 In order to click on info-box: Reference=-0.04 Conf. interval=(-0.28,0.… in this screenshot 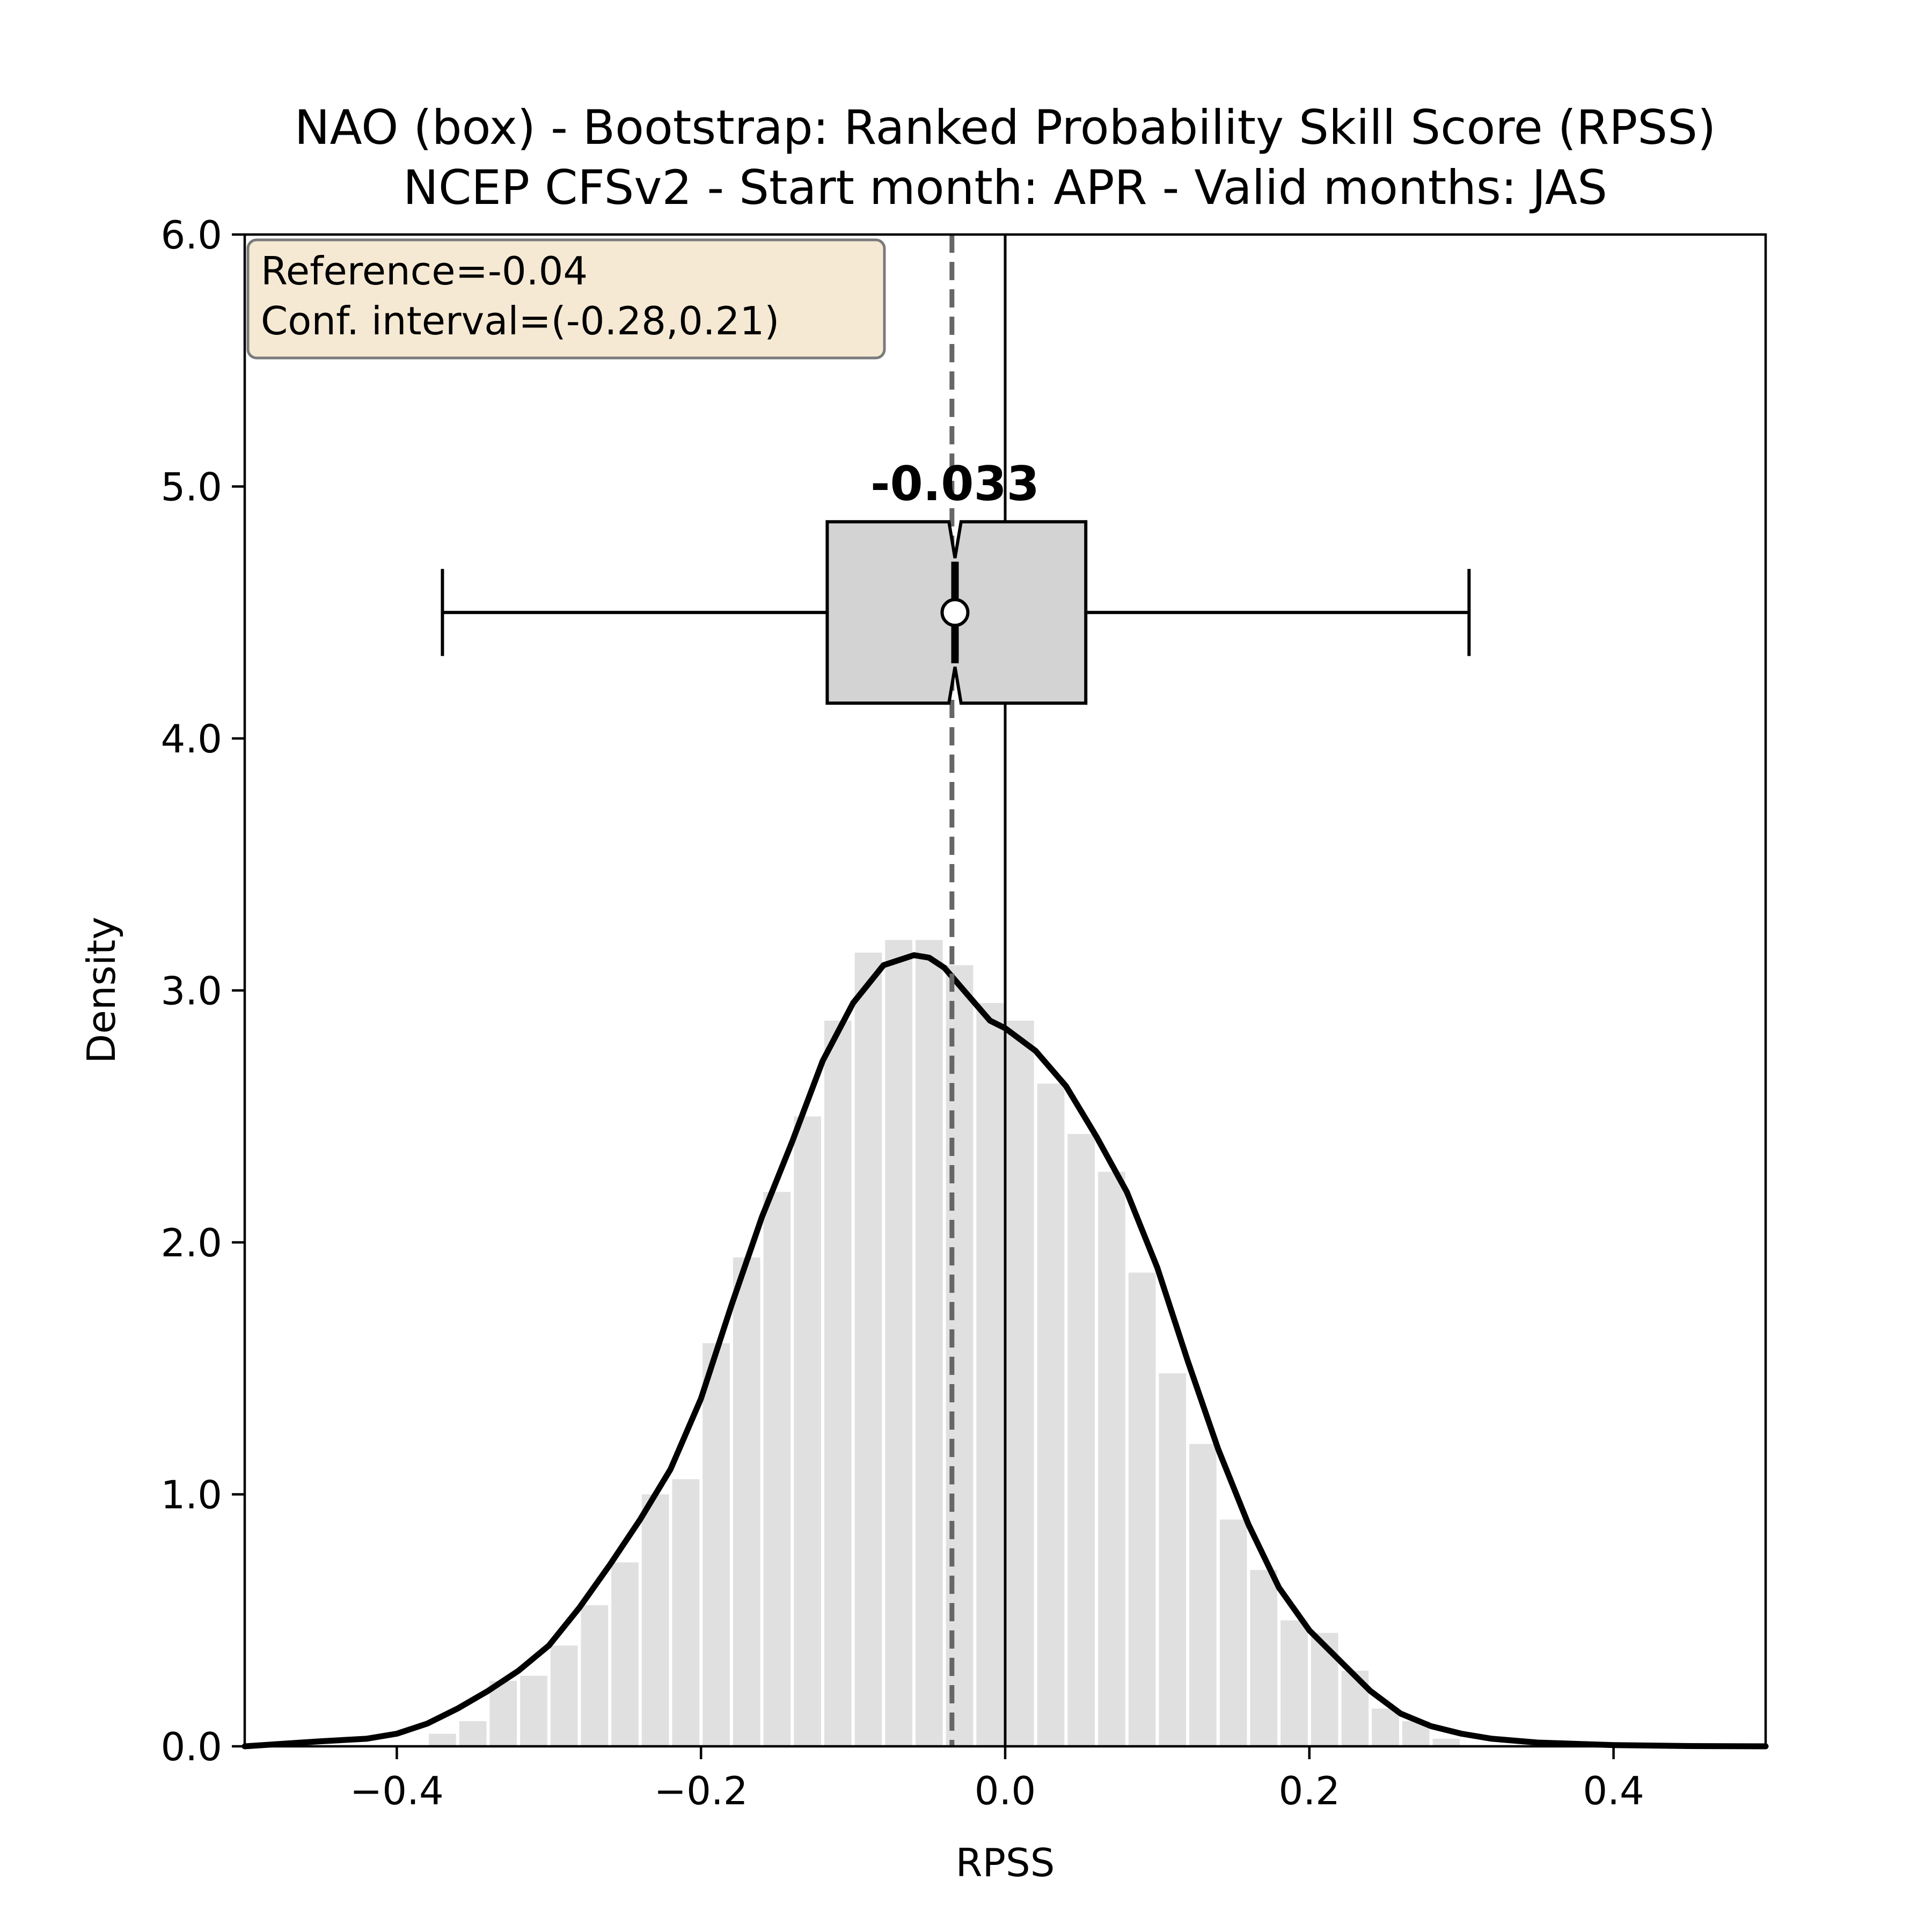, I will do `click(566, 299)`.